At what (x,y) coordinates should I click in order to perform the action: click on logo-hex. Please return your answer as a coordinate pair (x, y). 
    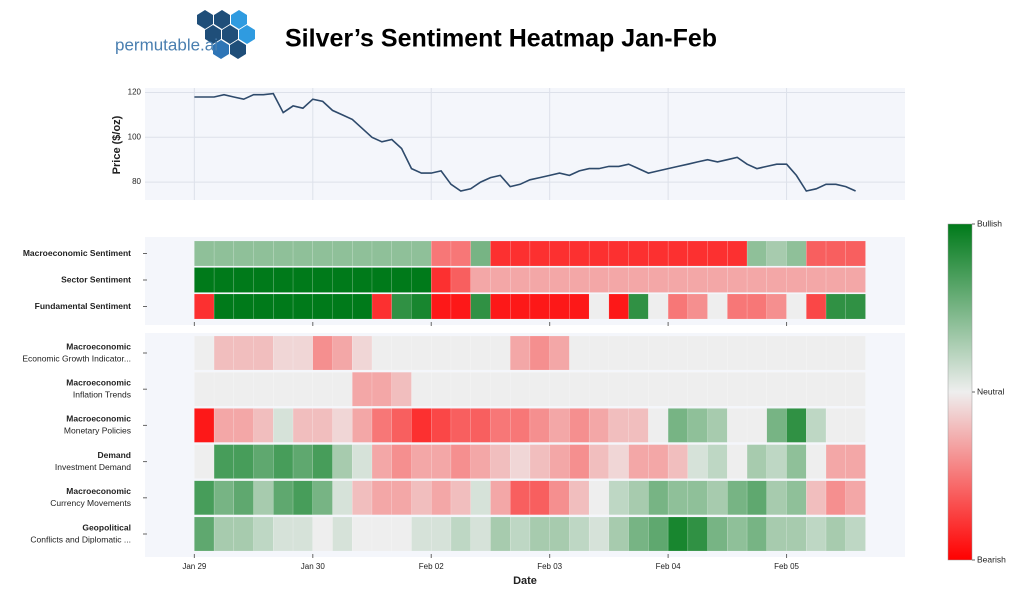
    Looking at the image, I should click on (213, 34).